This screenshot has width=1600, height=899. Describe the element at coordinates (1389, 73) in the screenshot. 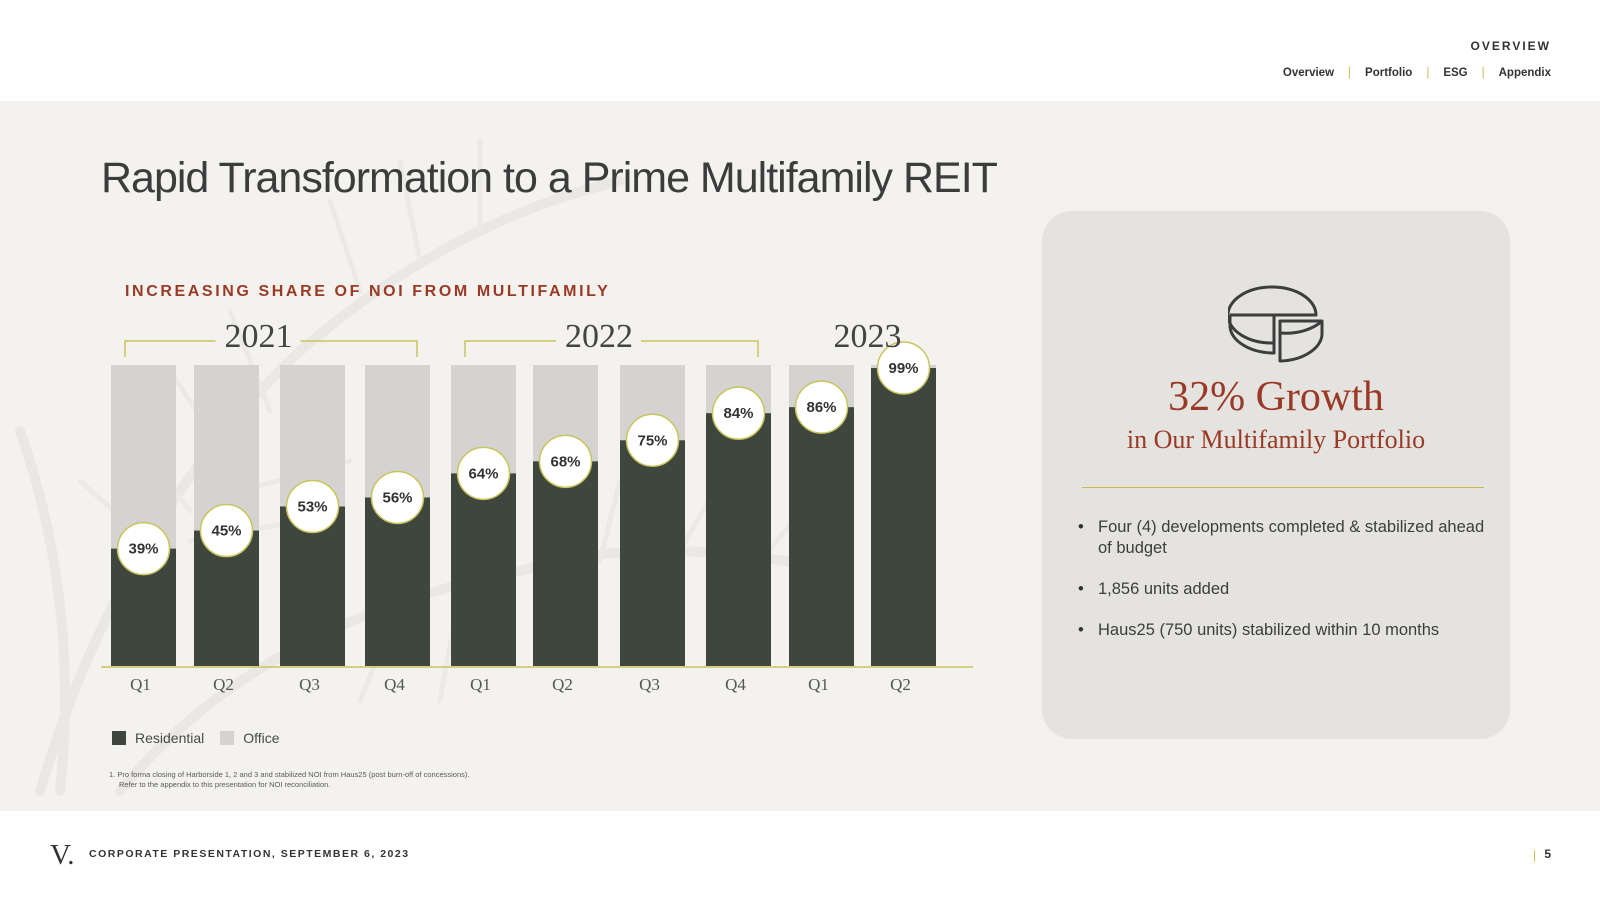

I see `nav-portfolio: Portfolio` at that location.